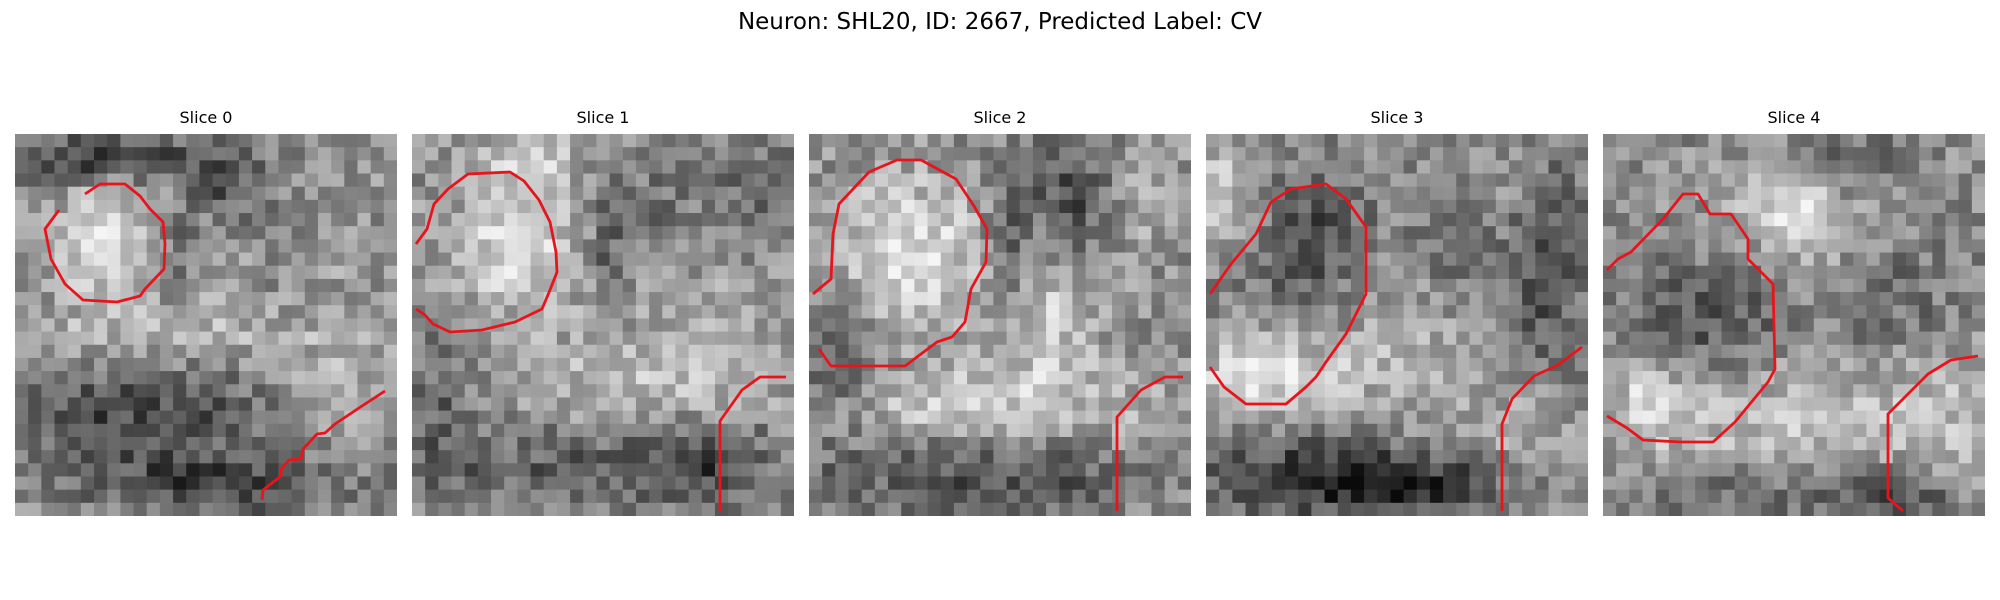 The height and width of the screenshot is (600, 2000). What do you see at coordinates (752, 443) in the screenshot?
I see `slice-1-boundary-contour` at bounding box center [752, 443].